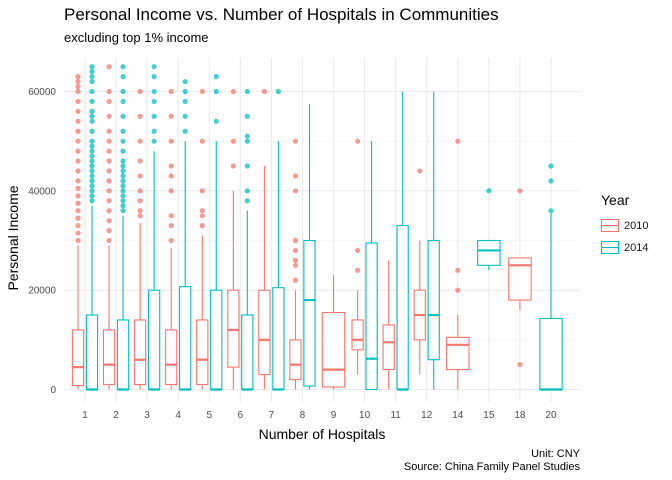 This screenshot has height=480, width=672. I want to click on legend-label-2010: 2010, so click(636, 225).